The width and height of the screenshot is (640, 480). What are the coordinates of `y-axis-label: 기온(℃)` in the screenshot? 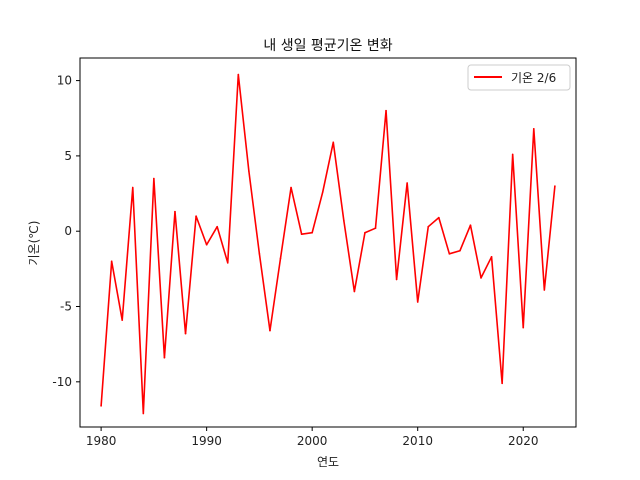 It's located at (34, 243).